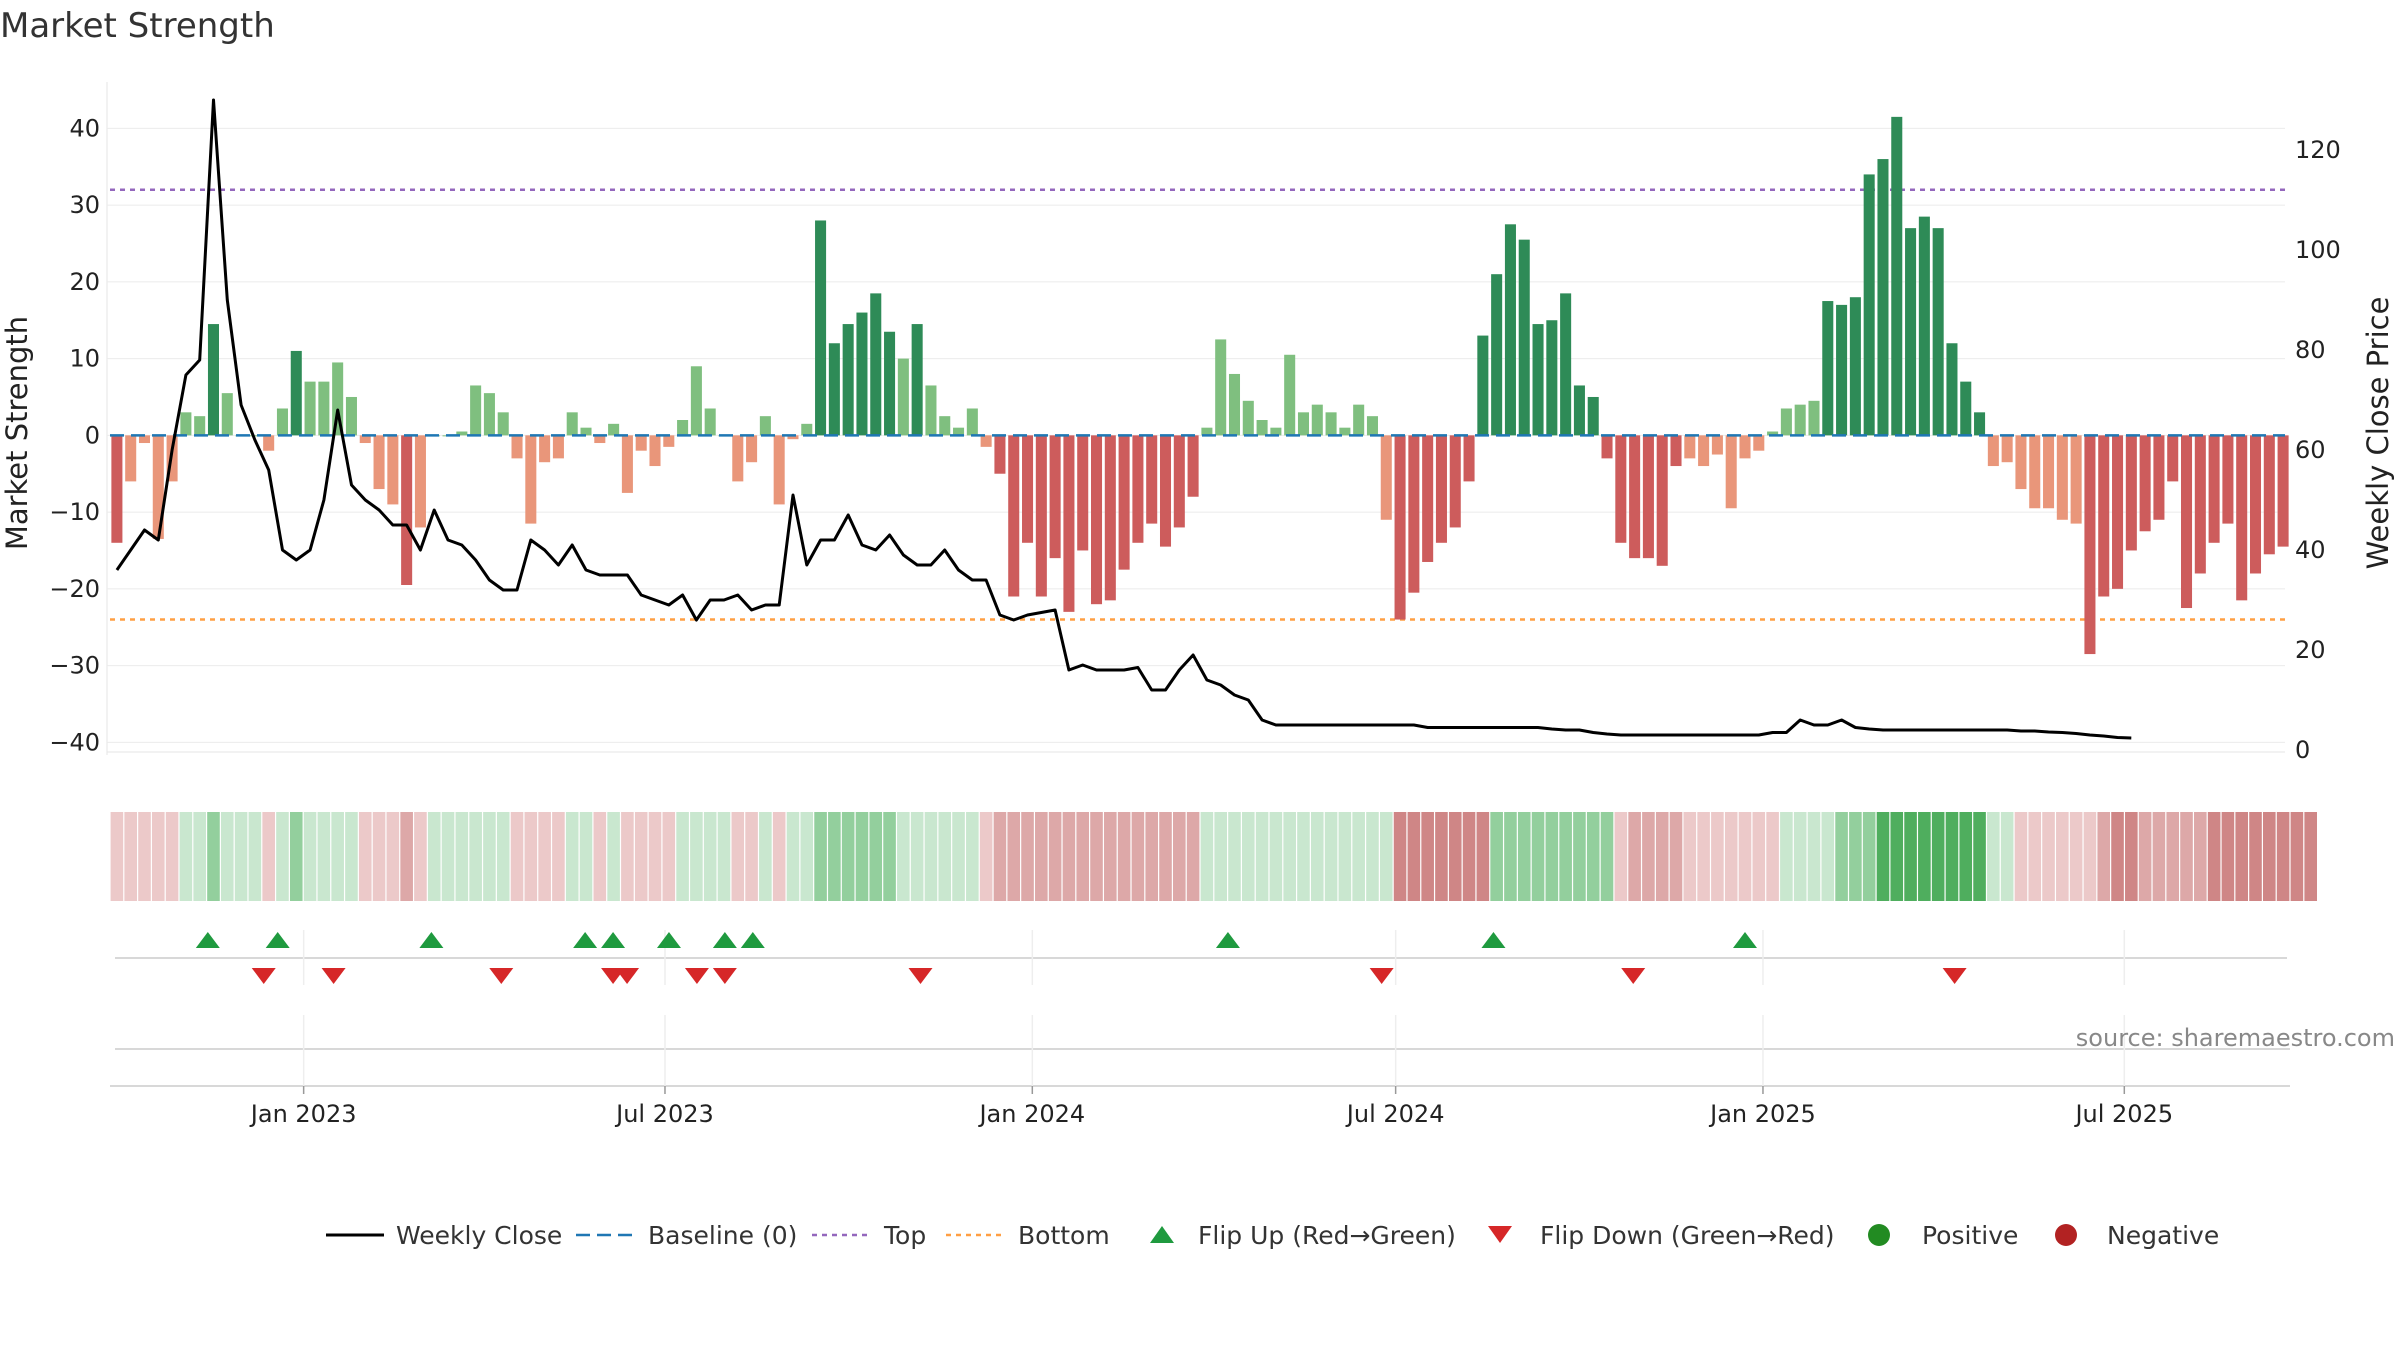 The width and height of the screenshot is (2400, 1350). I want to click on y2-tick-label: 100, so click(2318, 250).